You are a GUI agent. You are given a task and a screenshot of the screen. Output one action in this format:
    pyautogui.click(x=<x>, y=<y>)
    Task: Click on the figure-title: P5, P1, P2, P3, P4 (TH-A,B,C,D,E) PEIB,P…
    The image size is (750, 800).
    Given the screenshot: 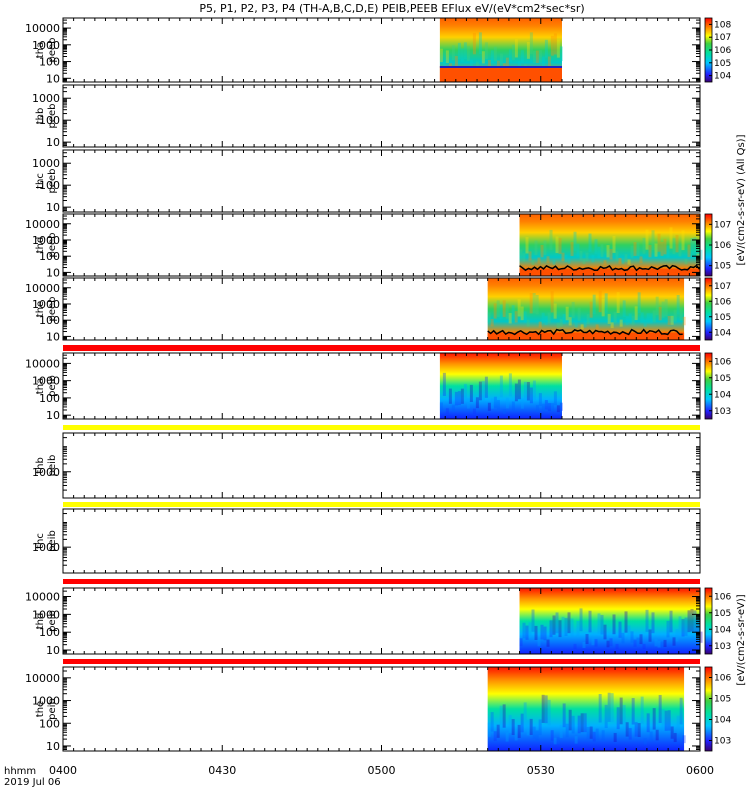 What is the action you would take?
    pyautogui.click(x=391, y=8)
    